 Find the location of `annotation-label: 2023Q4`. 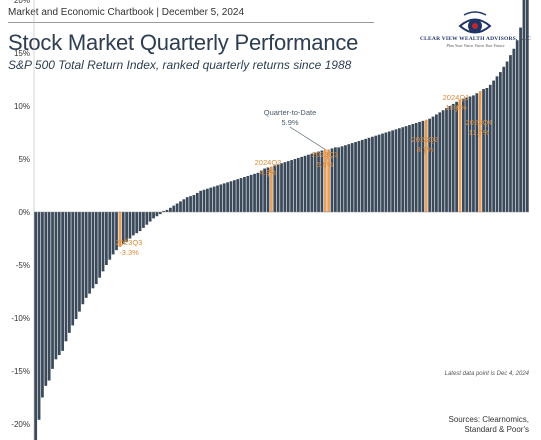

annotation-label: 2023Q4 is located at coordinates (479, 122).